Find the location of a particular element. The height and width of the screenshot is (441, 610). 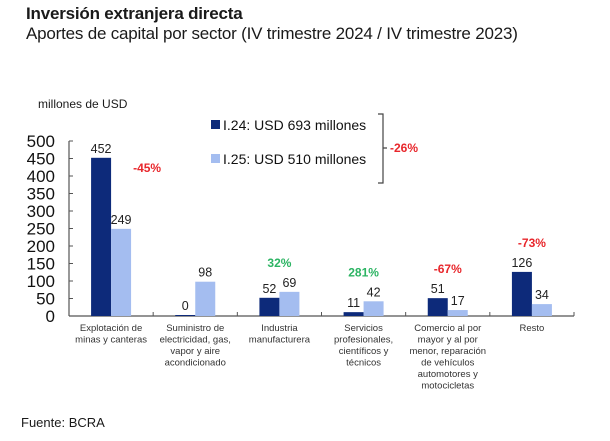

value-label: 69 is located at coordinates (289, 283).